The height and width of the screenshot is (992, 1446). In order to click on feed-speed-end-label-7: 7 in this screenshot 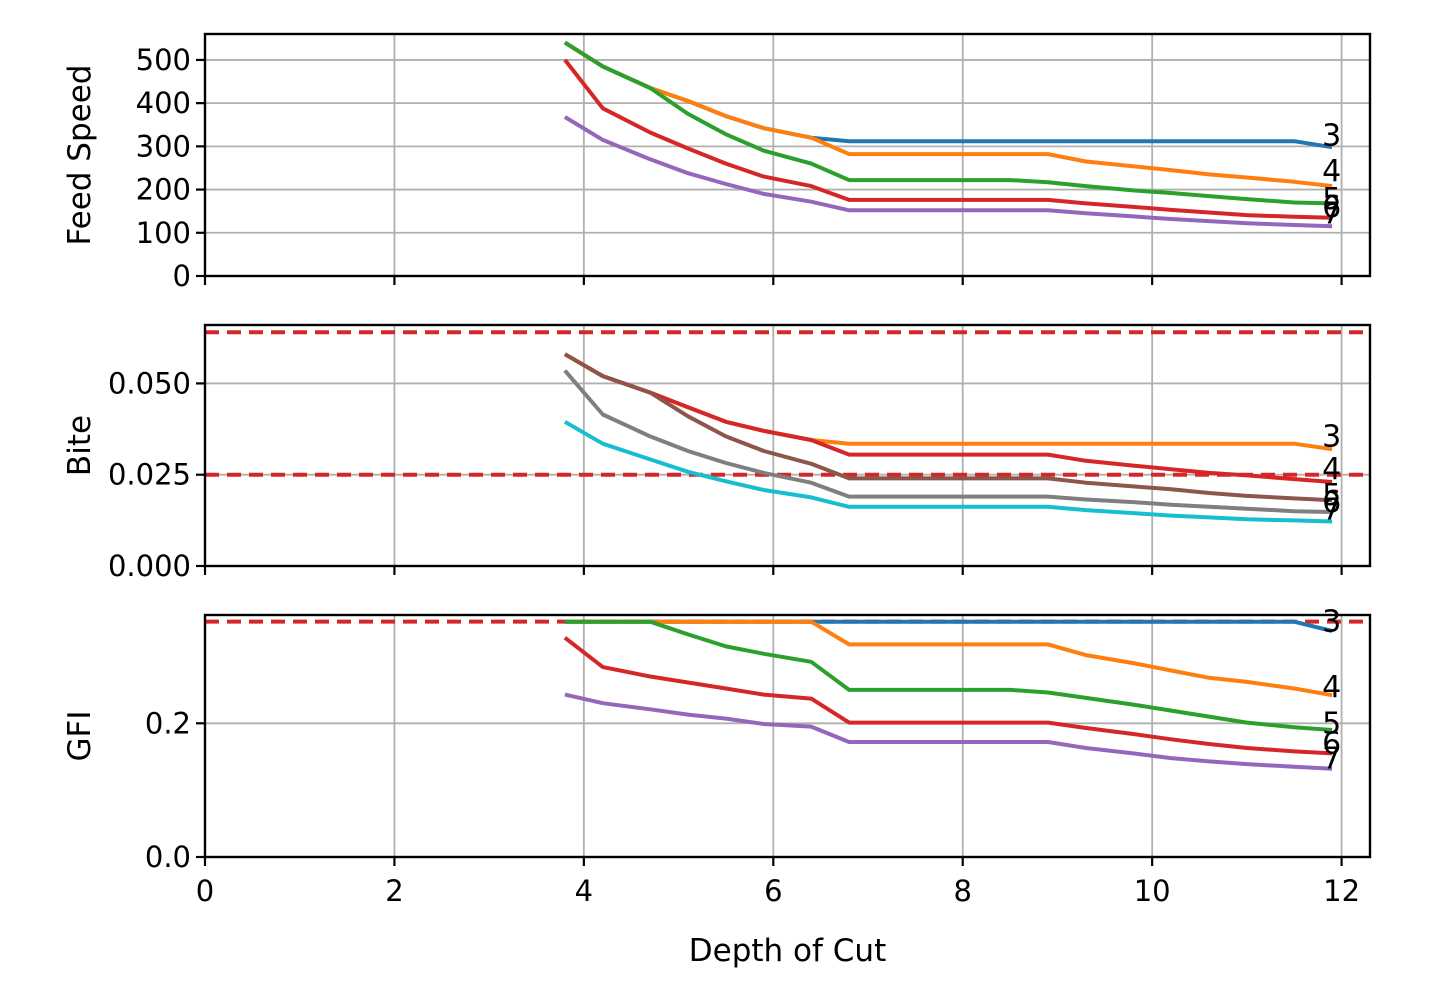, I will do `click(1331, 213)`.